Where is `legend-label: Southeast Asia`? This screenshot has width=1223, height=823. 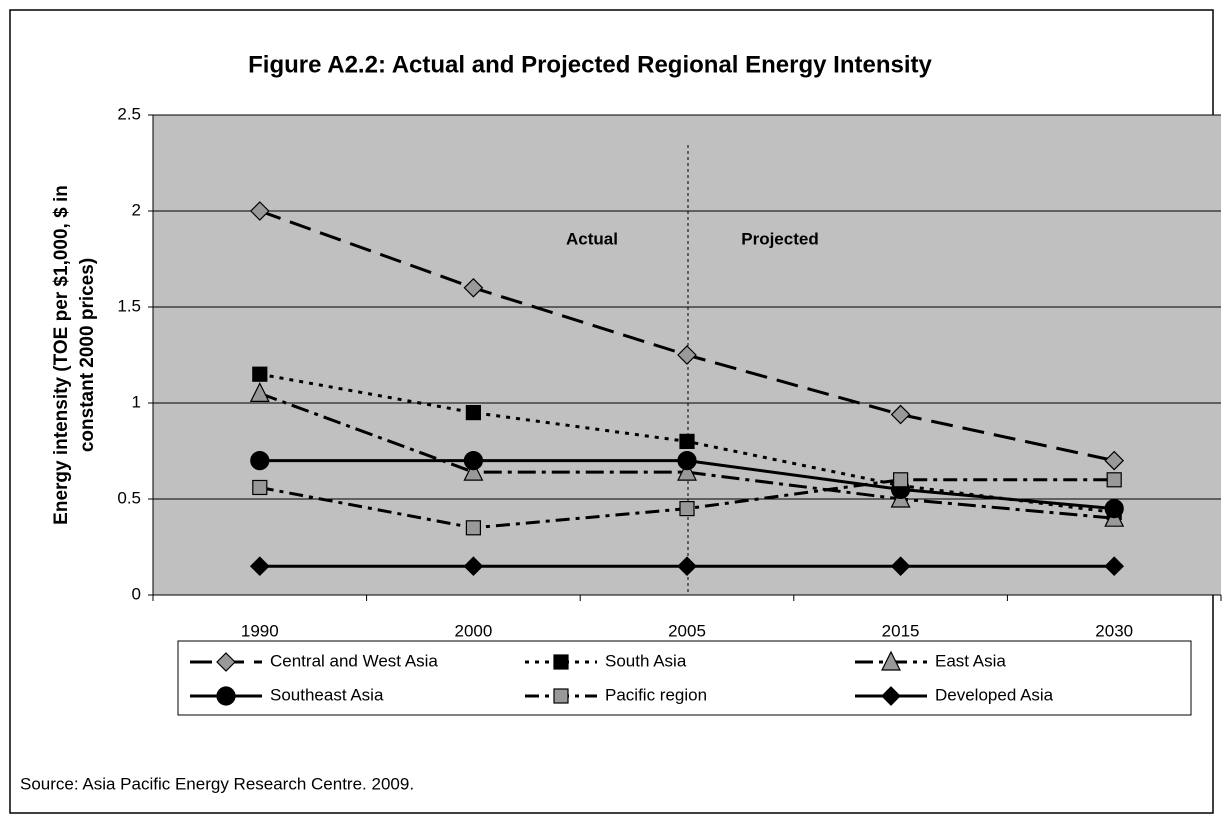
legend-label: Southeast Asia is located at coordinates (327, 694).